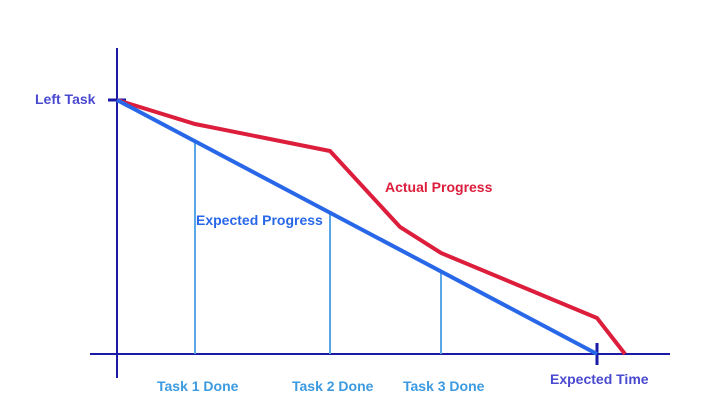 This screenshot has height=413, width=720. What do you see at coordinates (599, 379) in the screenshot?
I see `expected-time-label: Expected Time` at bounding box center [599, 379].